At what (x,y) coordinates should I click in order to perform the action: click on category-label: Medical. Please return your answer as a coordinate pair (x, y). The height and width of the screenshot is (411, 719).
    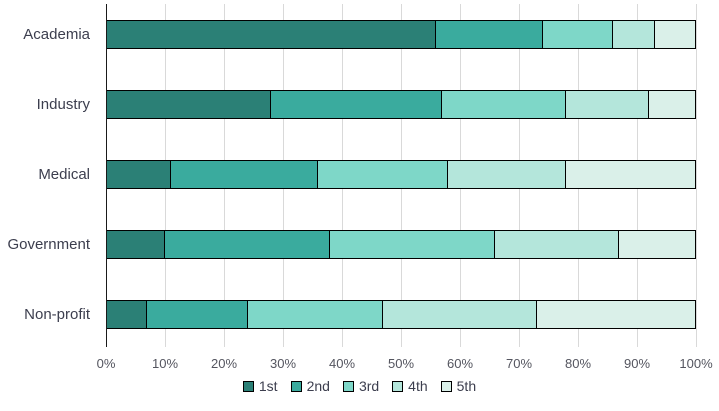
    Looking at the image, I should click on (64, 174).